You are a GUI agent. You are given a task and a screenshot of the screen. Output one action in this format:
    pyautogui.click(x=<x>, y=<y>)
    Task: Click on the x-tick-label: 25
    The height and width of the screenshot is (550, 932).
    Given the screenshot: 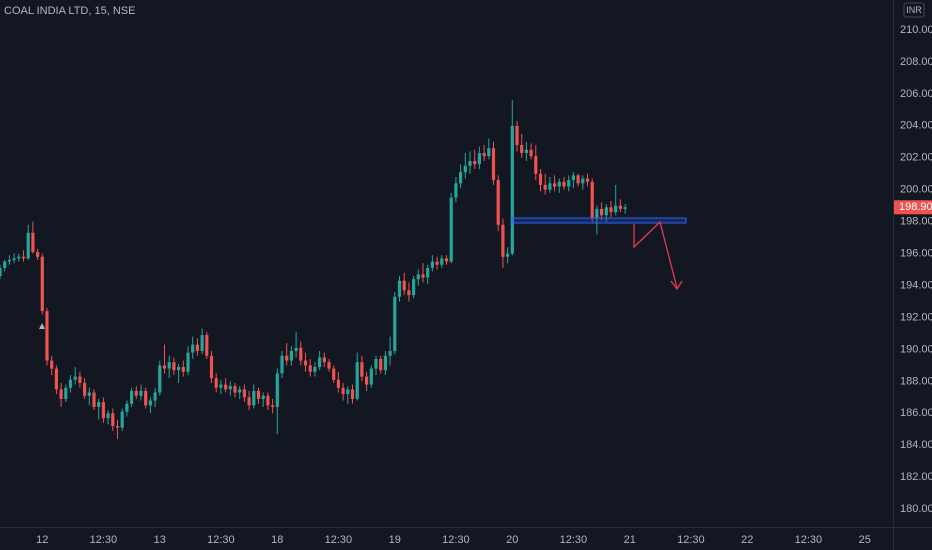 What is the action you would take?
    pyautogui.click(x=865, y=540)
    